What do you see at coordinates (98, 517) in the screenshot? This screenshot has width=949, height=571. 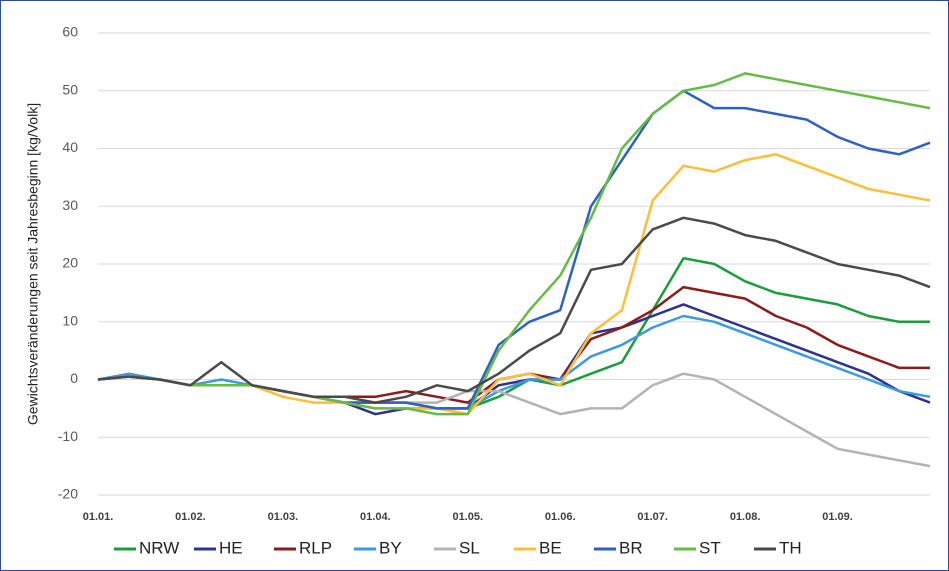 I see `x-tick-label: 01.01.` at bounding box center [98, 517].